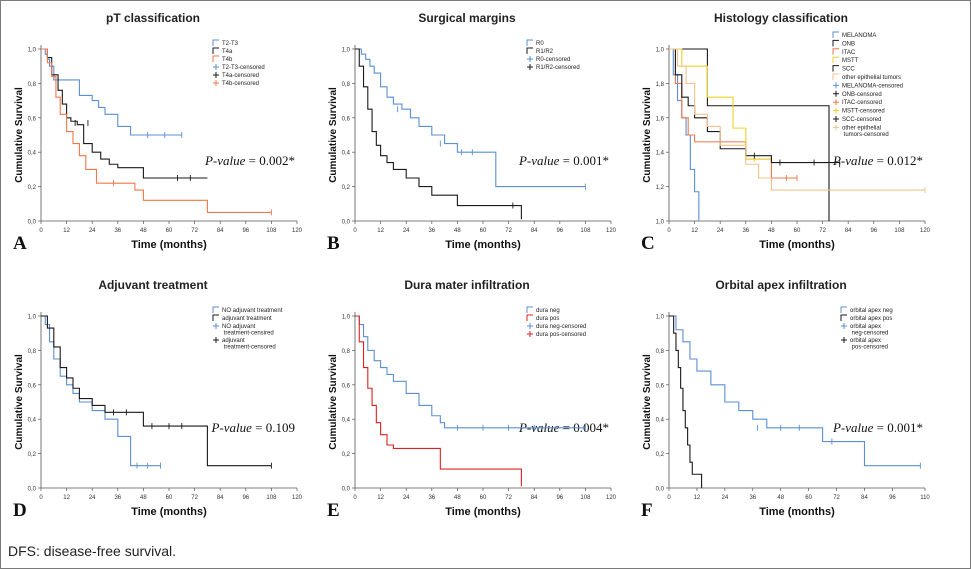  Describe the element at coordinates (545, 52) in the screenshot. I see `legend-label: R1/R2` at that location.